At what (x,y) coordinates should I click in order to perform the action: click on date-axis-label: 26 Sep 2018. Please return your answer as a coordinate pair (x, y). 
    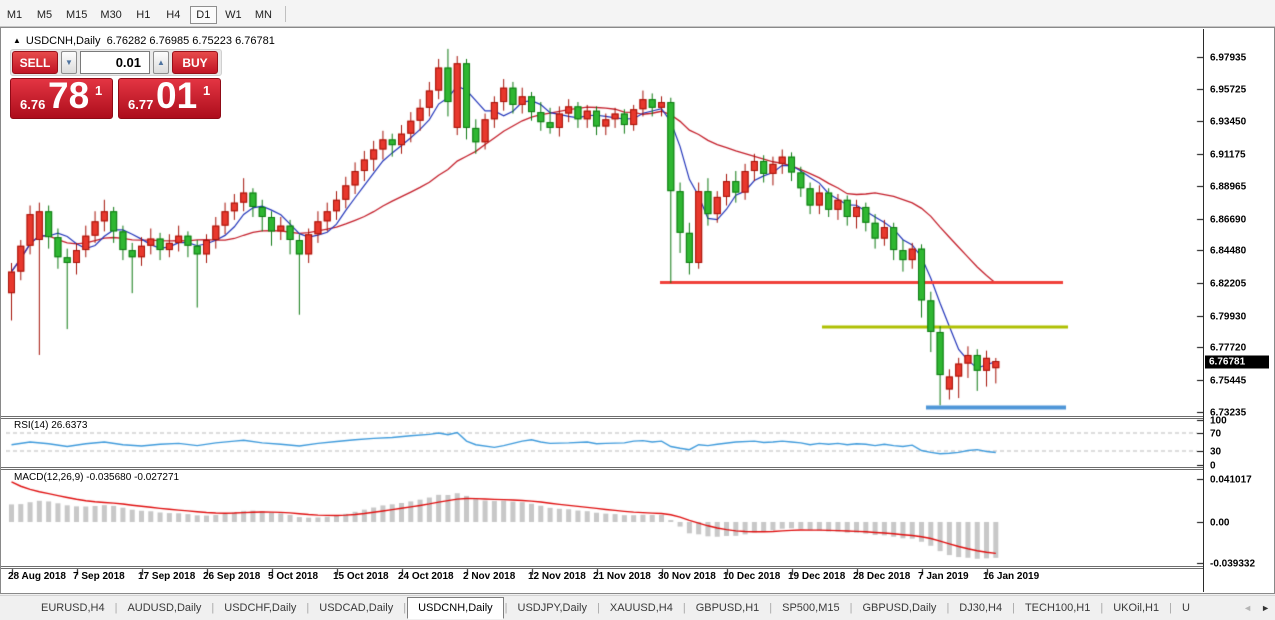
    Looking at the image, I should click on (232, 576).